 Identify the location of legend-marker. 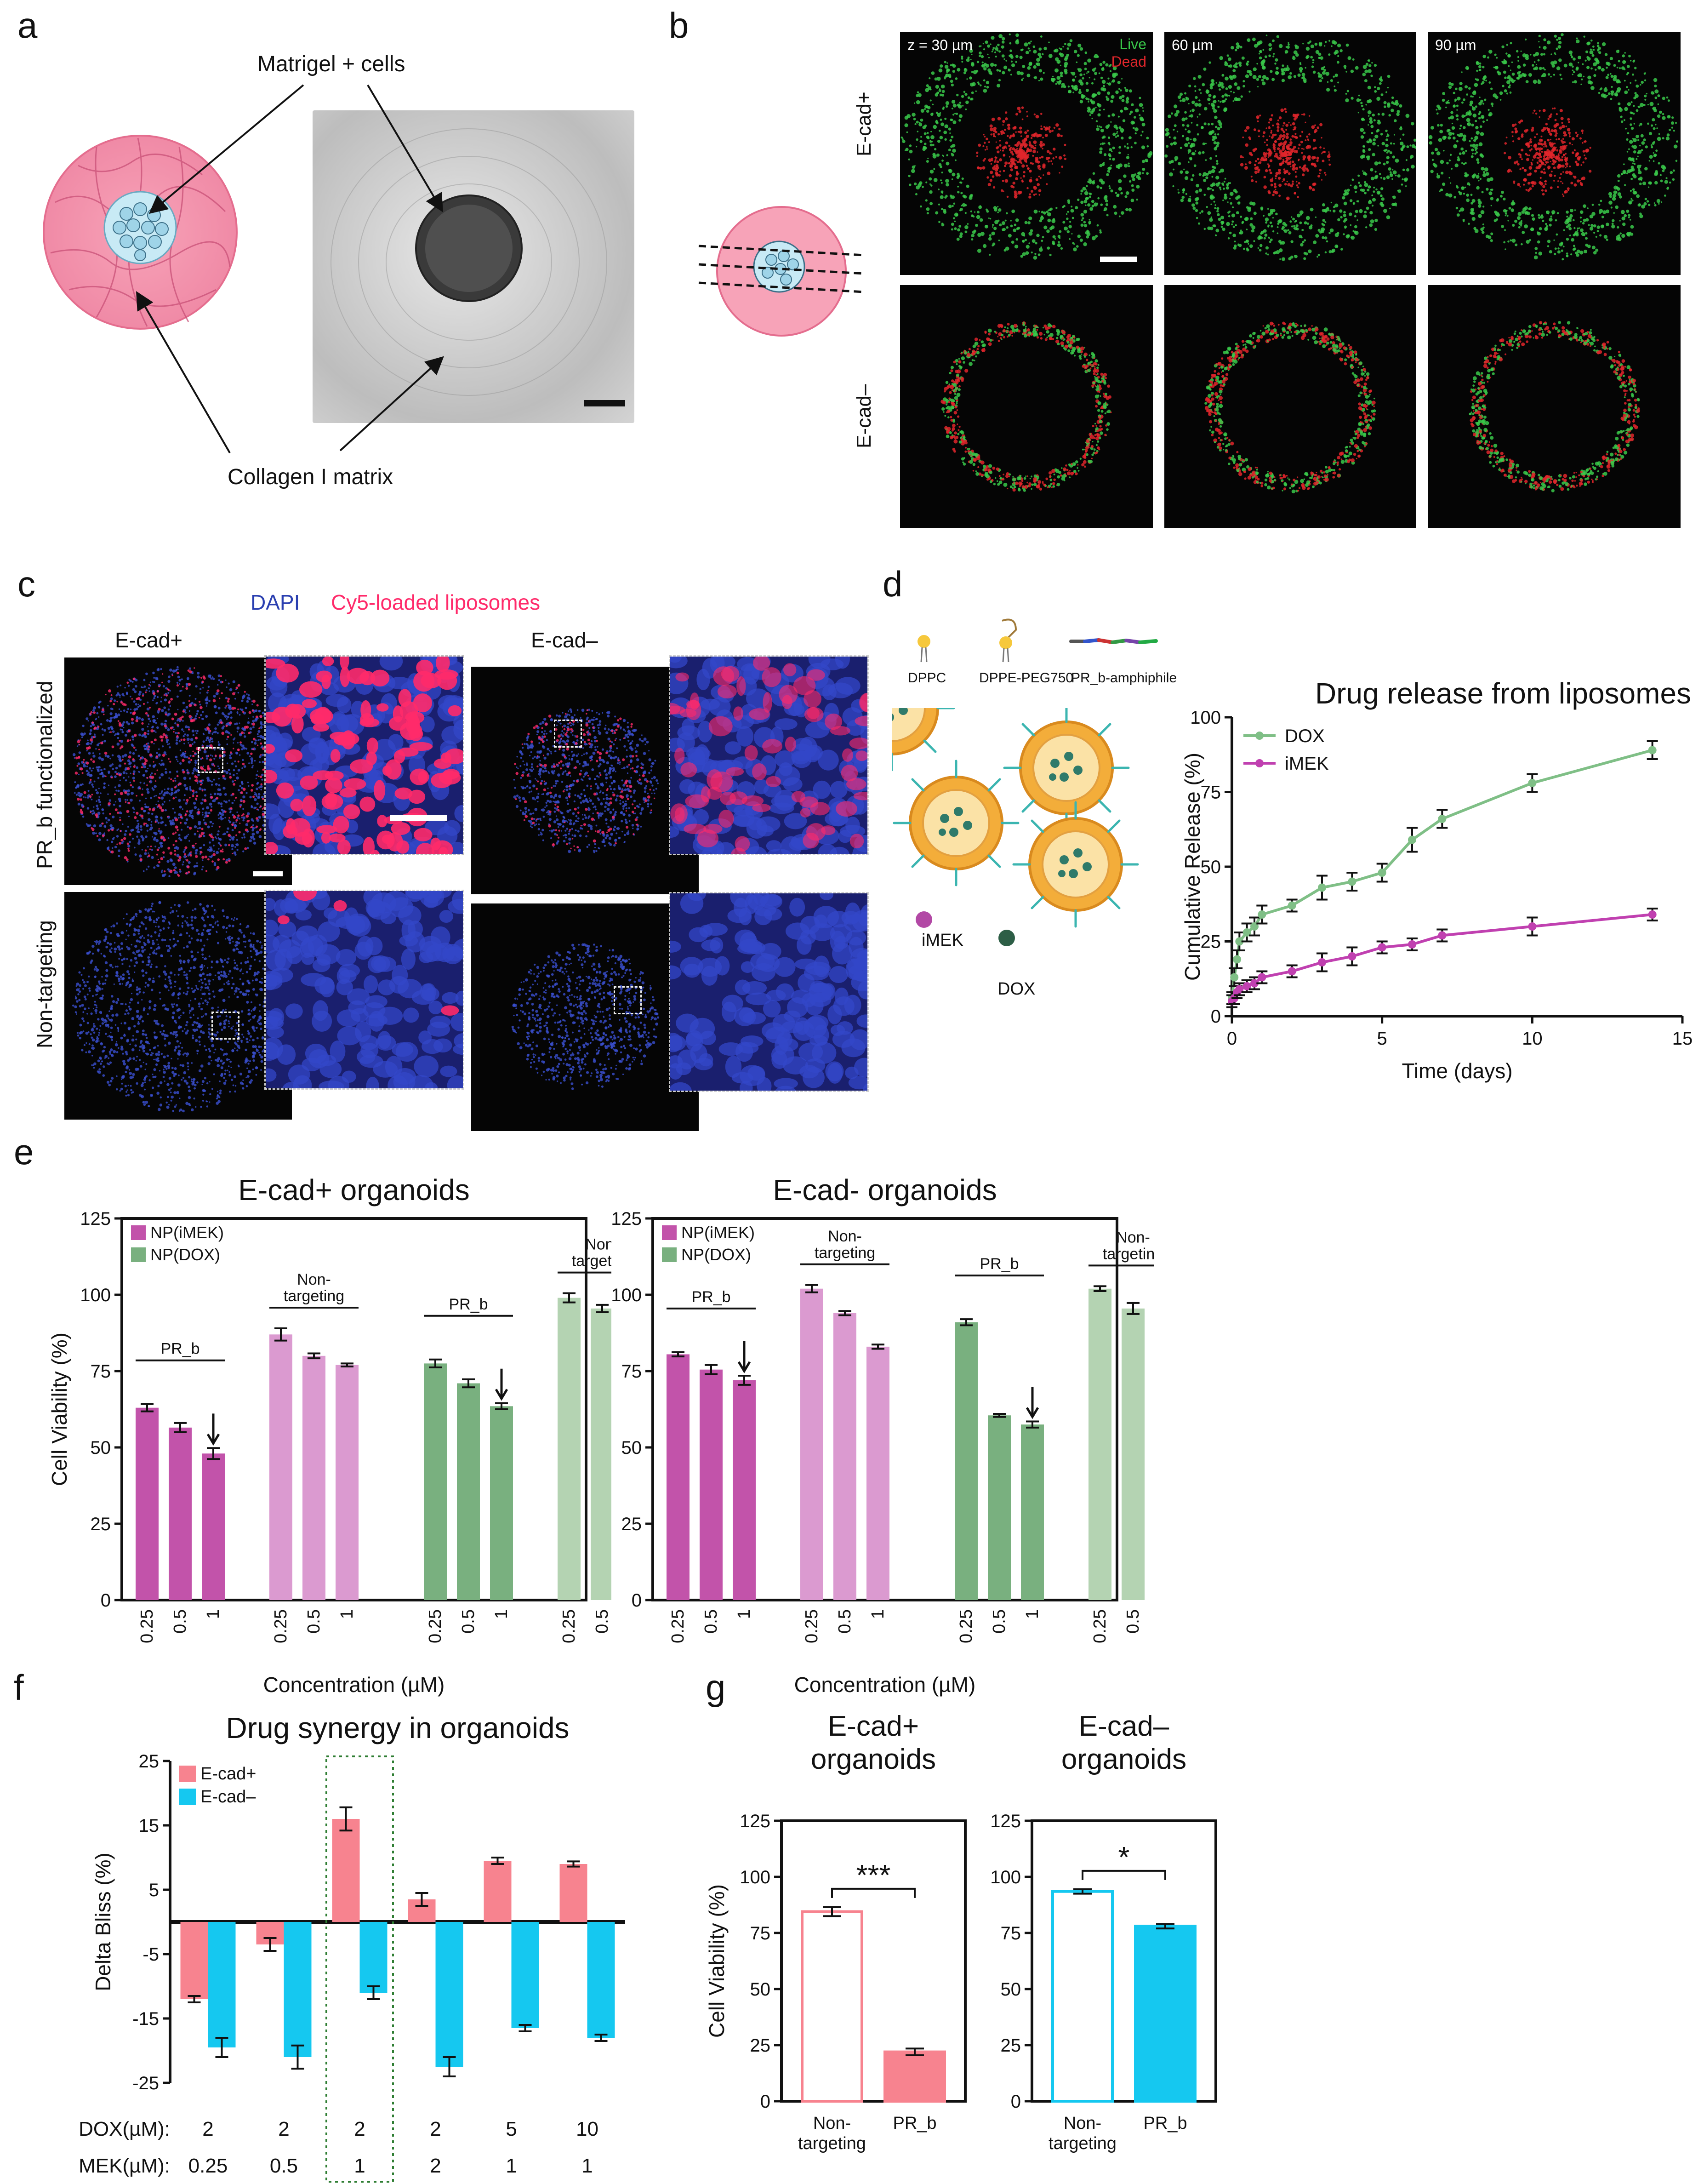
(1259, 736).